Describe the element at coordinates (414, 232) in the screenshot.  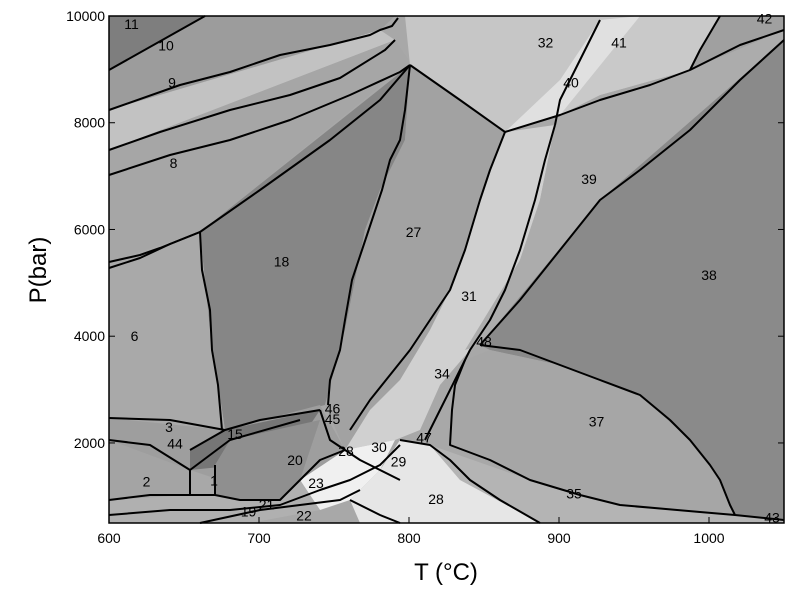
I see `field-label: 27` at that location.